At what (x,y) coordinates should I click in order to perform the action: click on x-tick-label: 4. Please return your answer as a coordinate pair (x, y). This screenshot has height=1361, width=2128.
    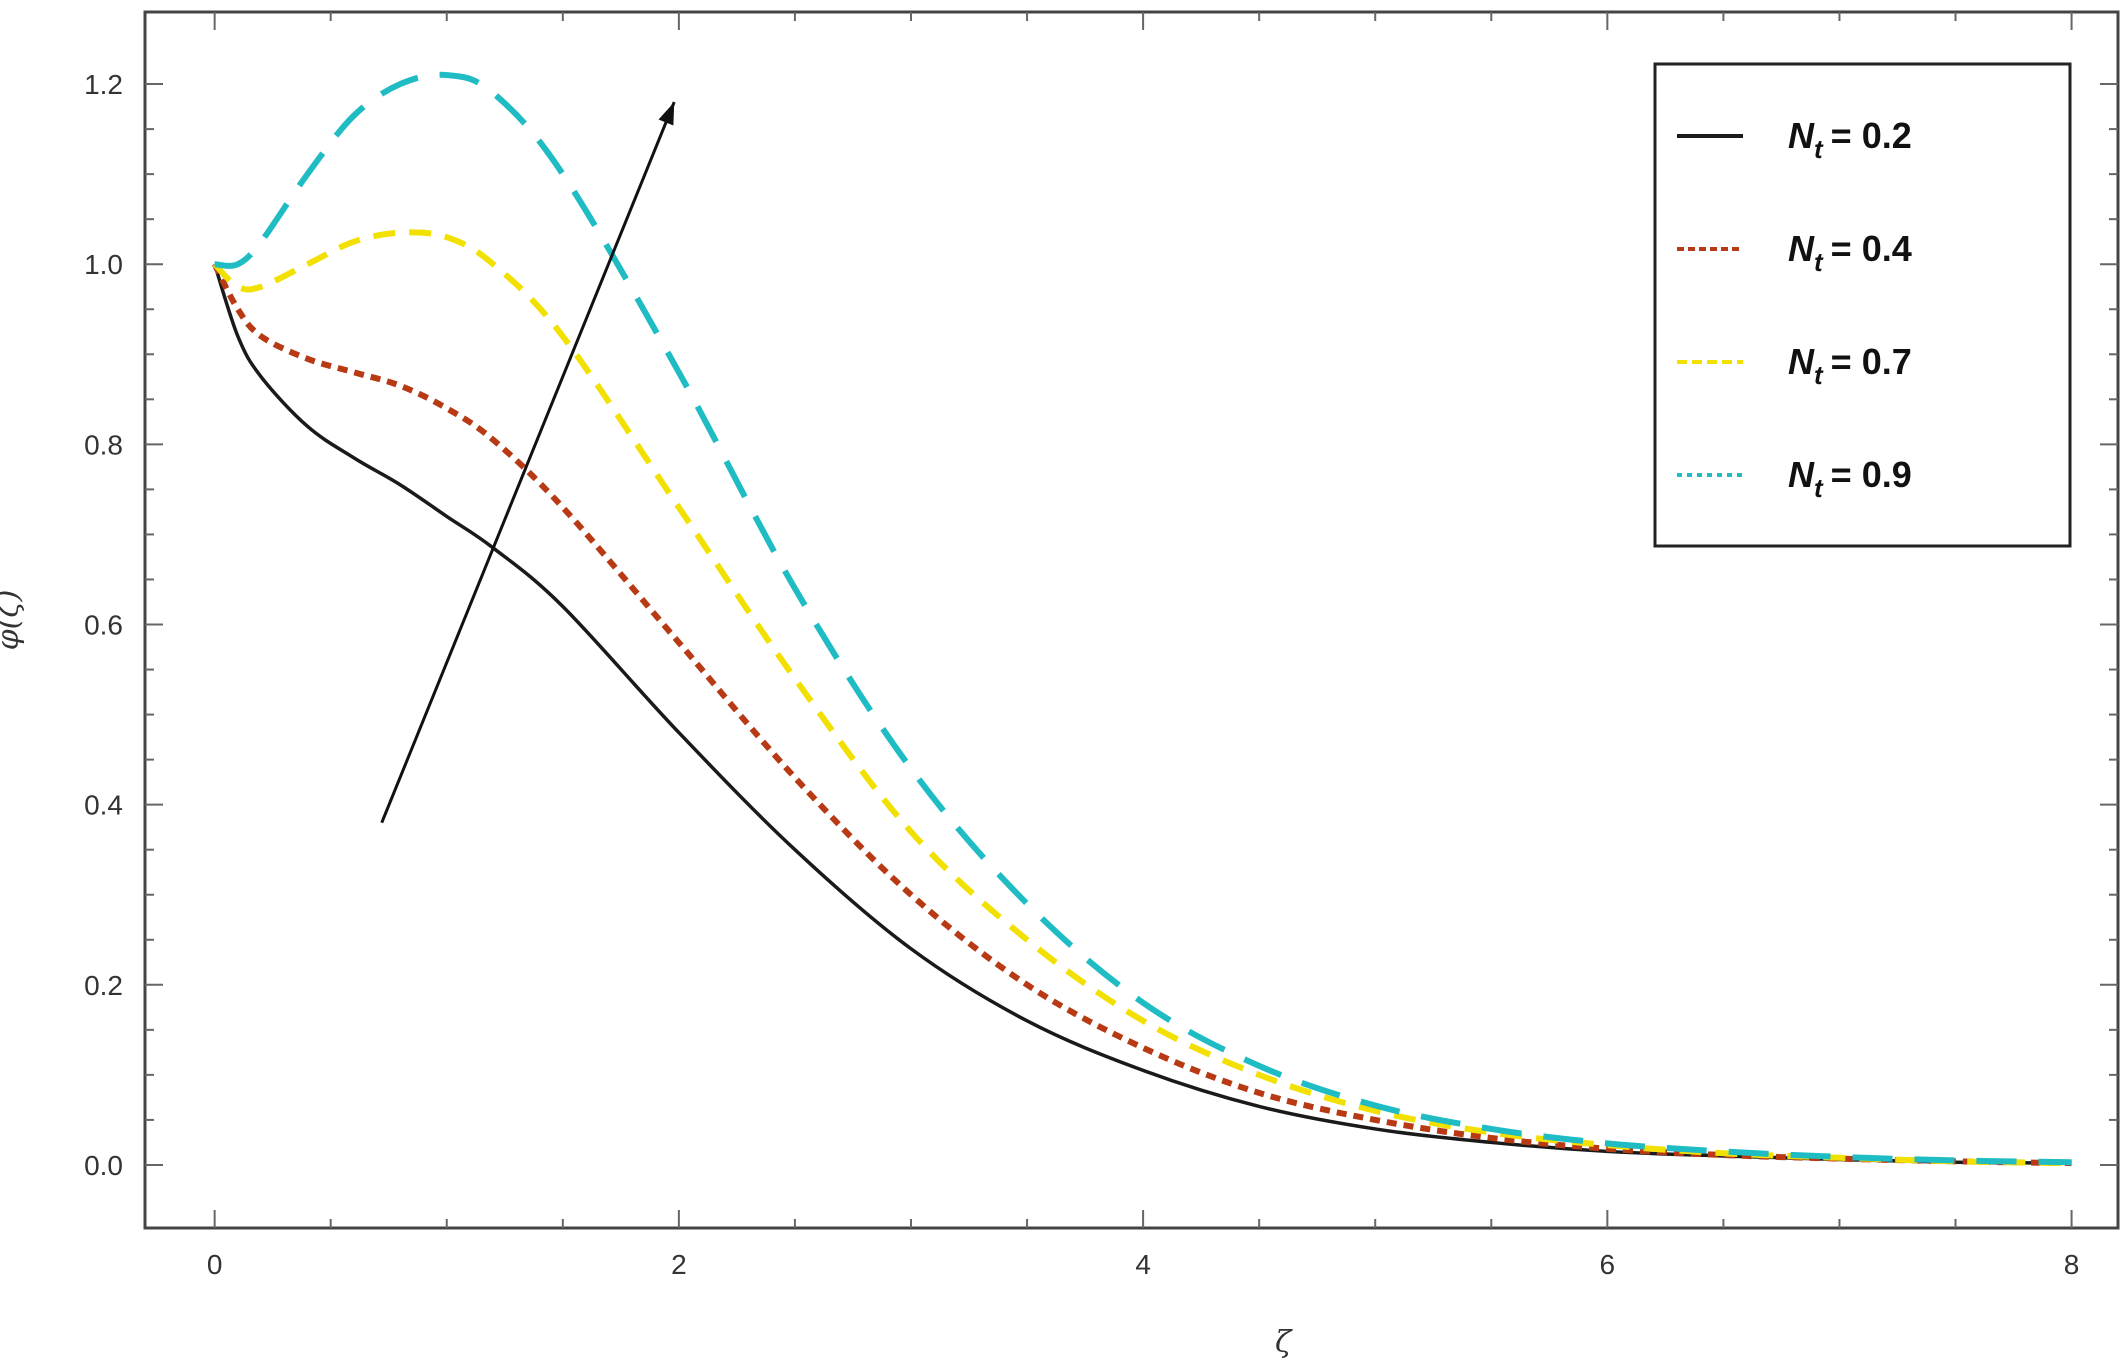
    Looking at the image, I should click on (1143, 1264).